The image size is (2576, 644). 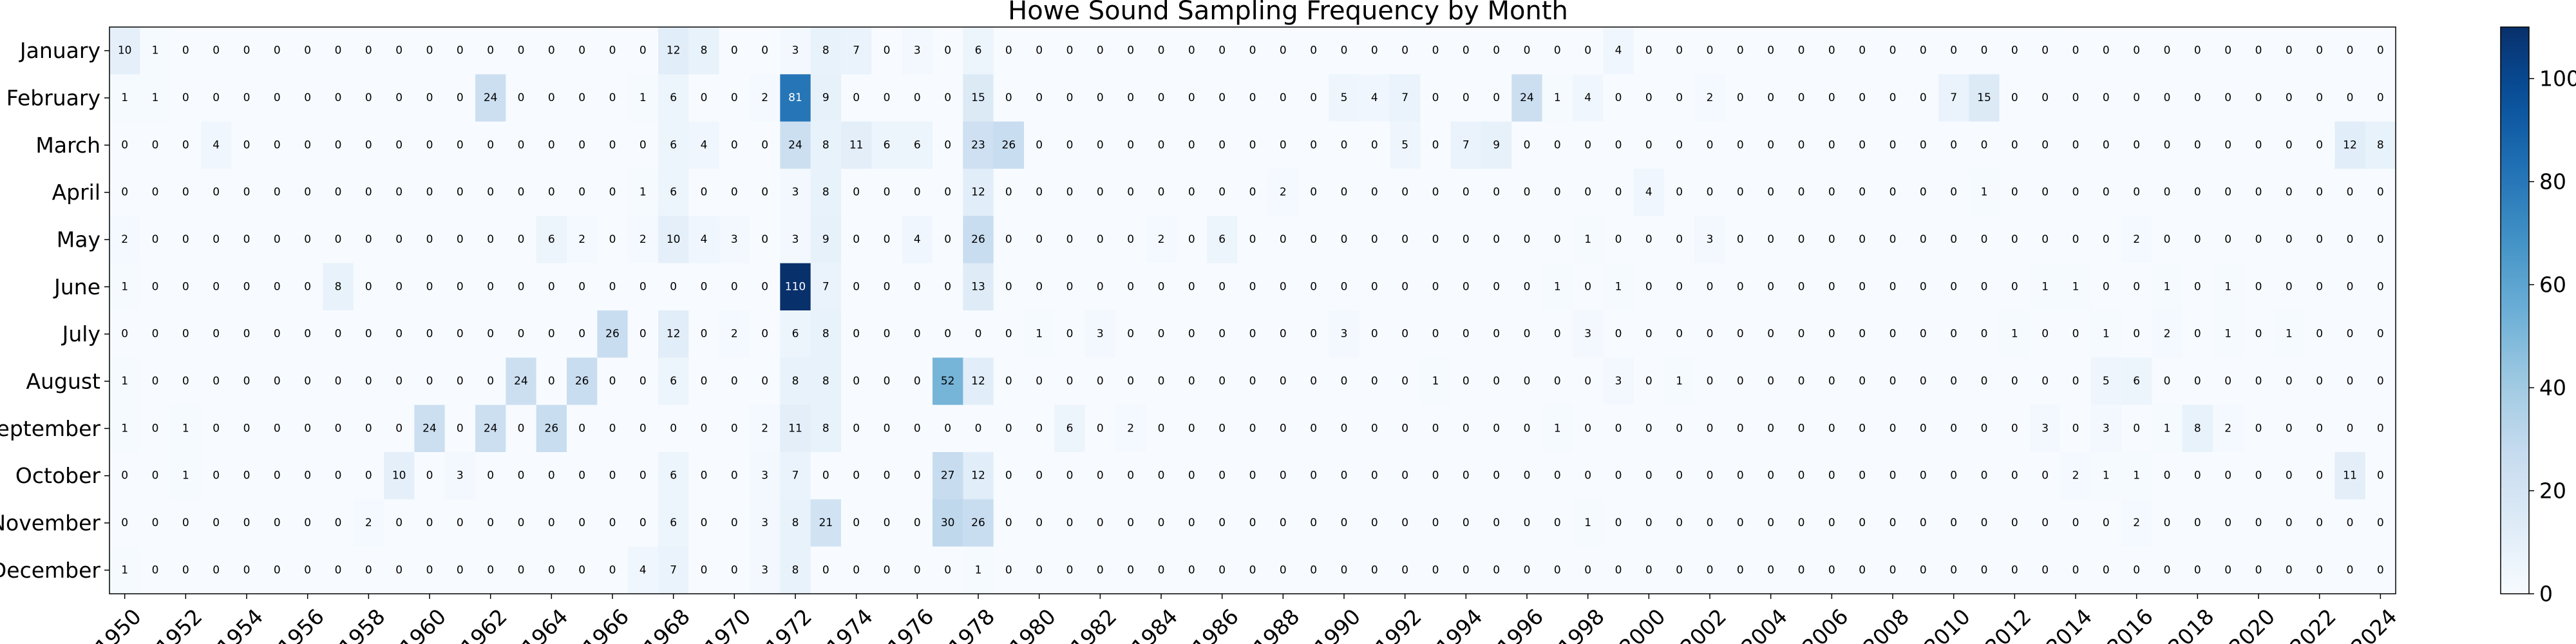 I want to click on cell-value-label: 3, so click(x=1587, y=334).